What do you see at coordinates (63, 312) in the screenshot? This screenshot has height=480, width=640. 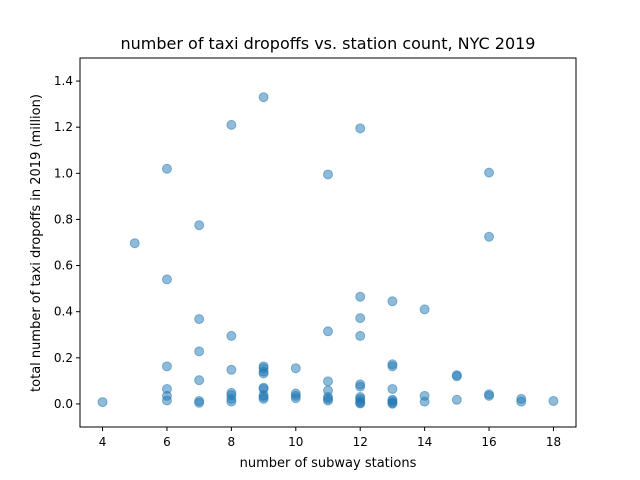 I see `y-tick-label: 0.4` at bounding box center [63, 312].